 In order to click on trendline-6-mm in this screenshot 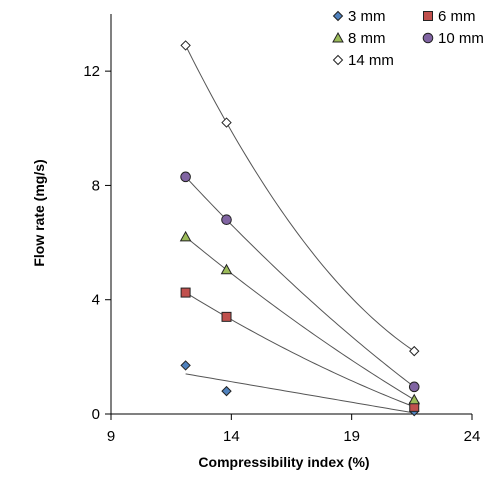, I will do `click(300, 350)`.